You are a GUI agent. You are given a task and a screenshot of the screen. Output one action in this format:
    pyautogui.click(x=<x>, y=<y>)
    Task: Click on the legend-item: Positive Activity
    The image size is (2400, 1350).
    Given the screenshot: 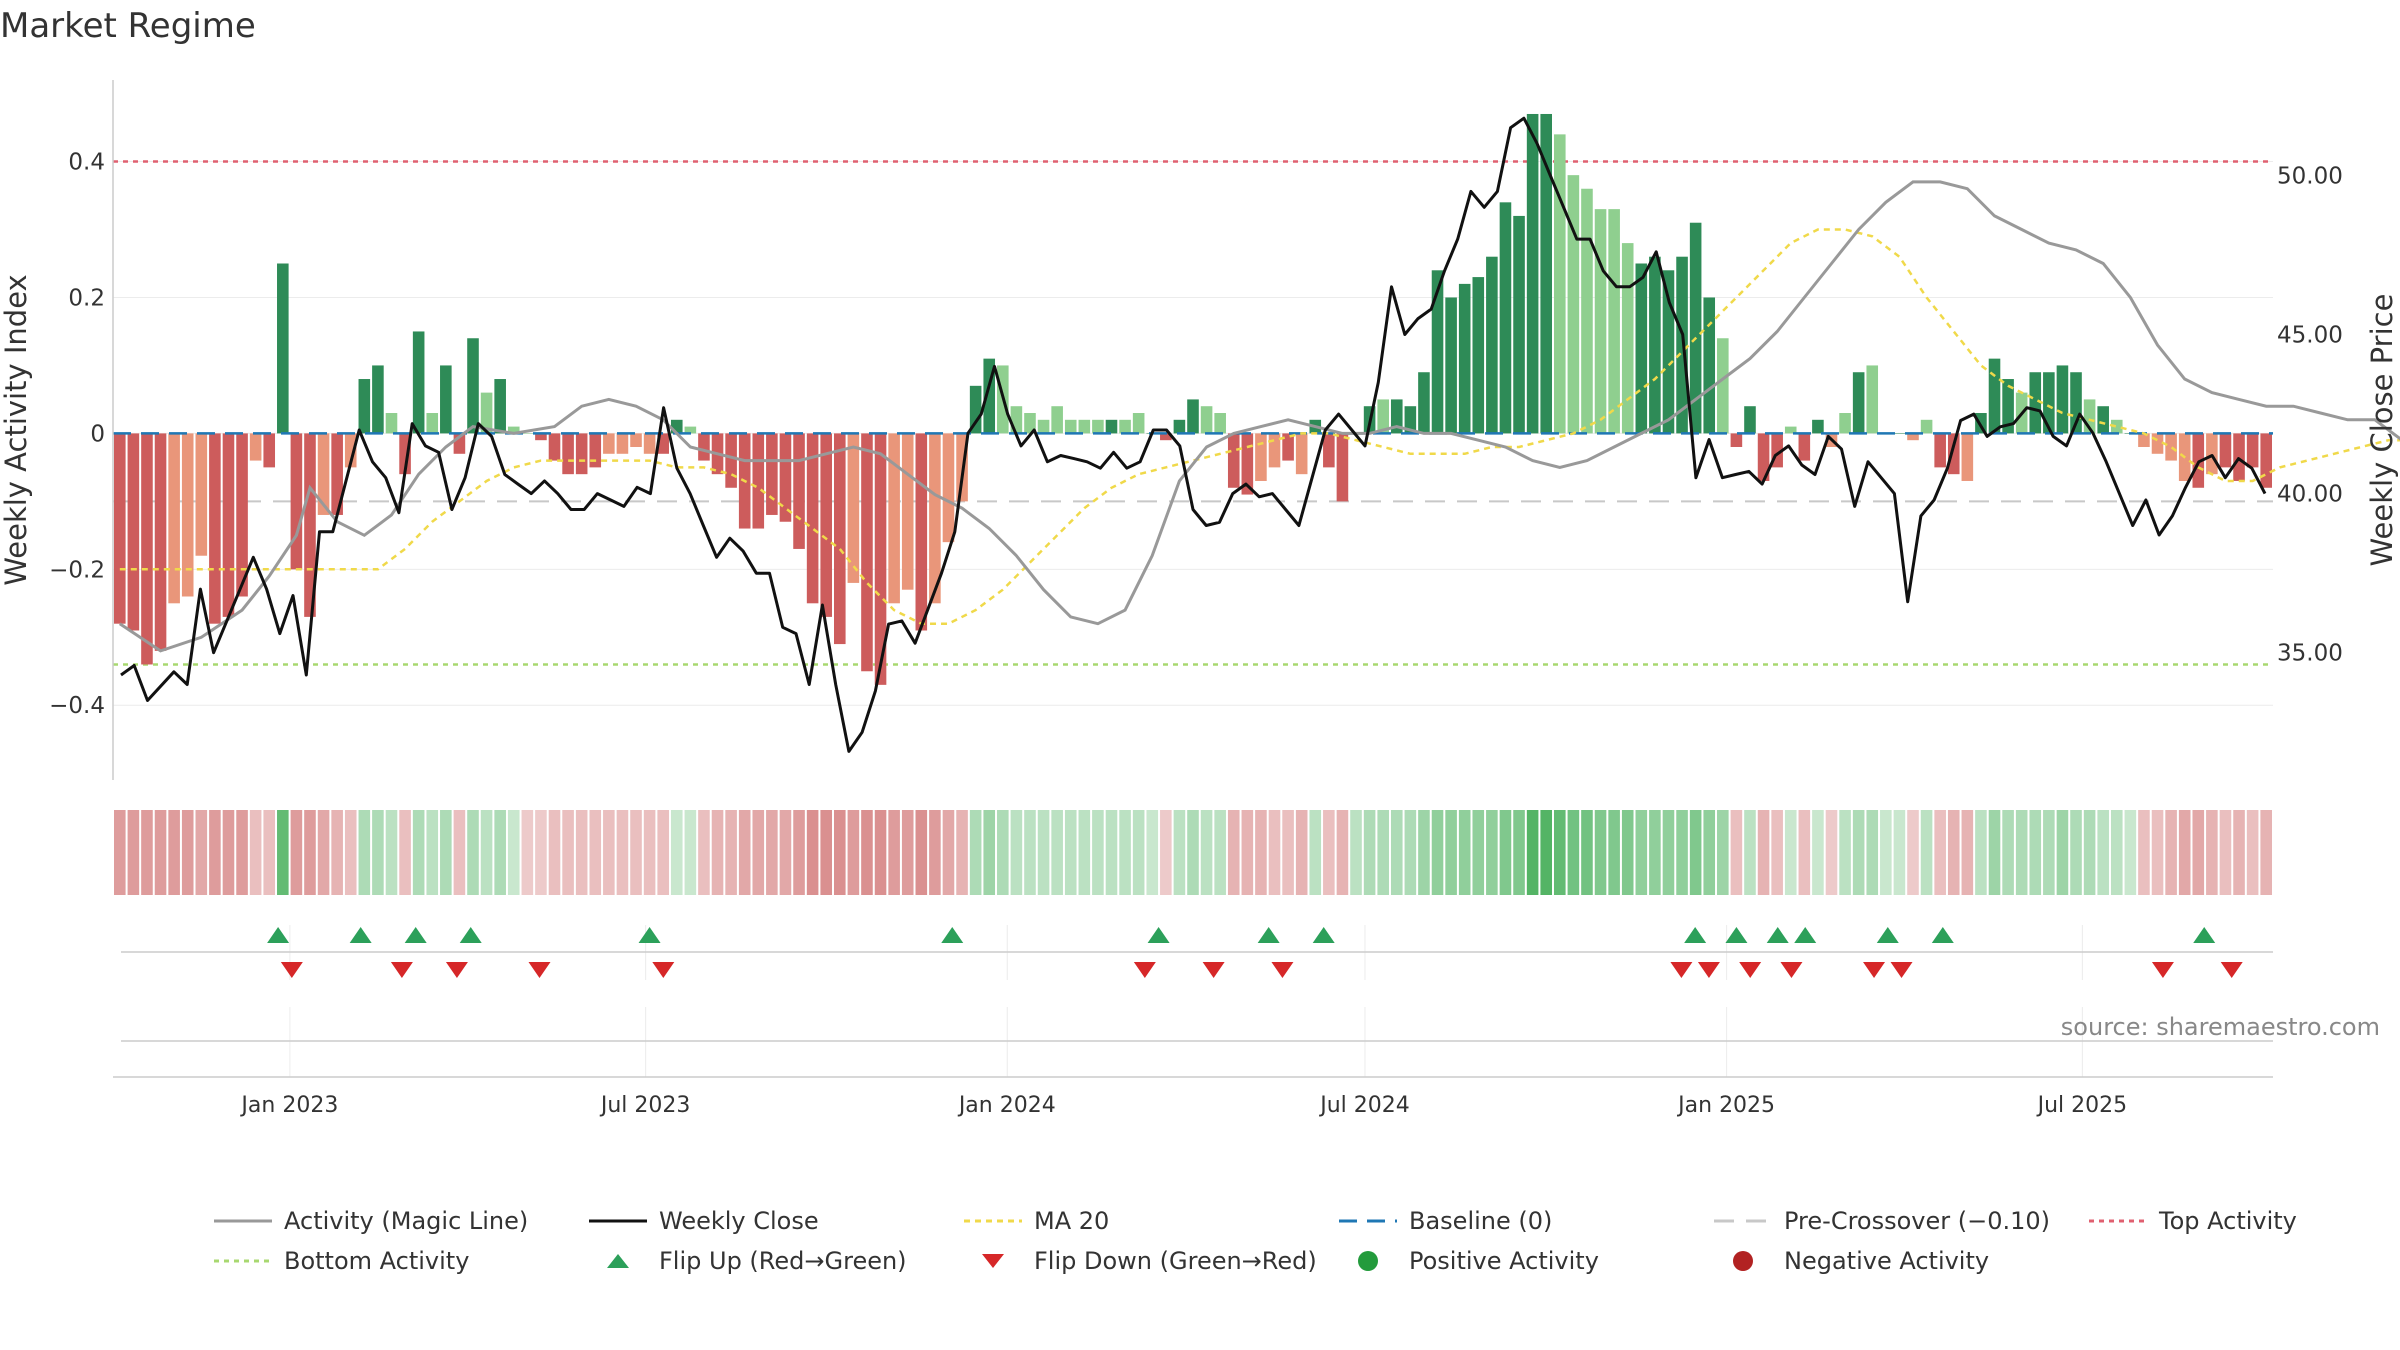 What is the action you would take?
    pyautogui.click(x=1524, y=1261)
    